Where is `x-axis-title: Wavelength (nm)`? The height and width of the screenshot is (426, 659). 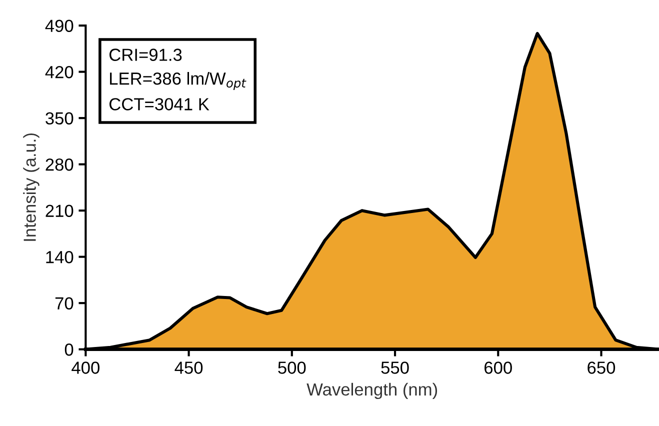 x-axis-title: Wavelength (nm) is located at coordinates (372, 391).